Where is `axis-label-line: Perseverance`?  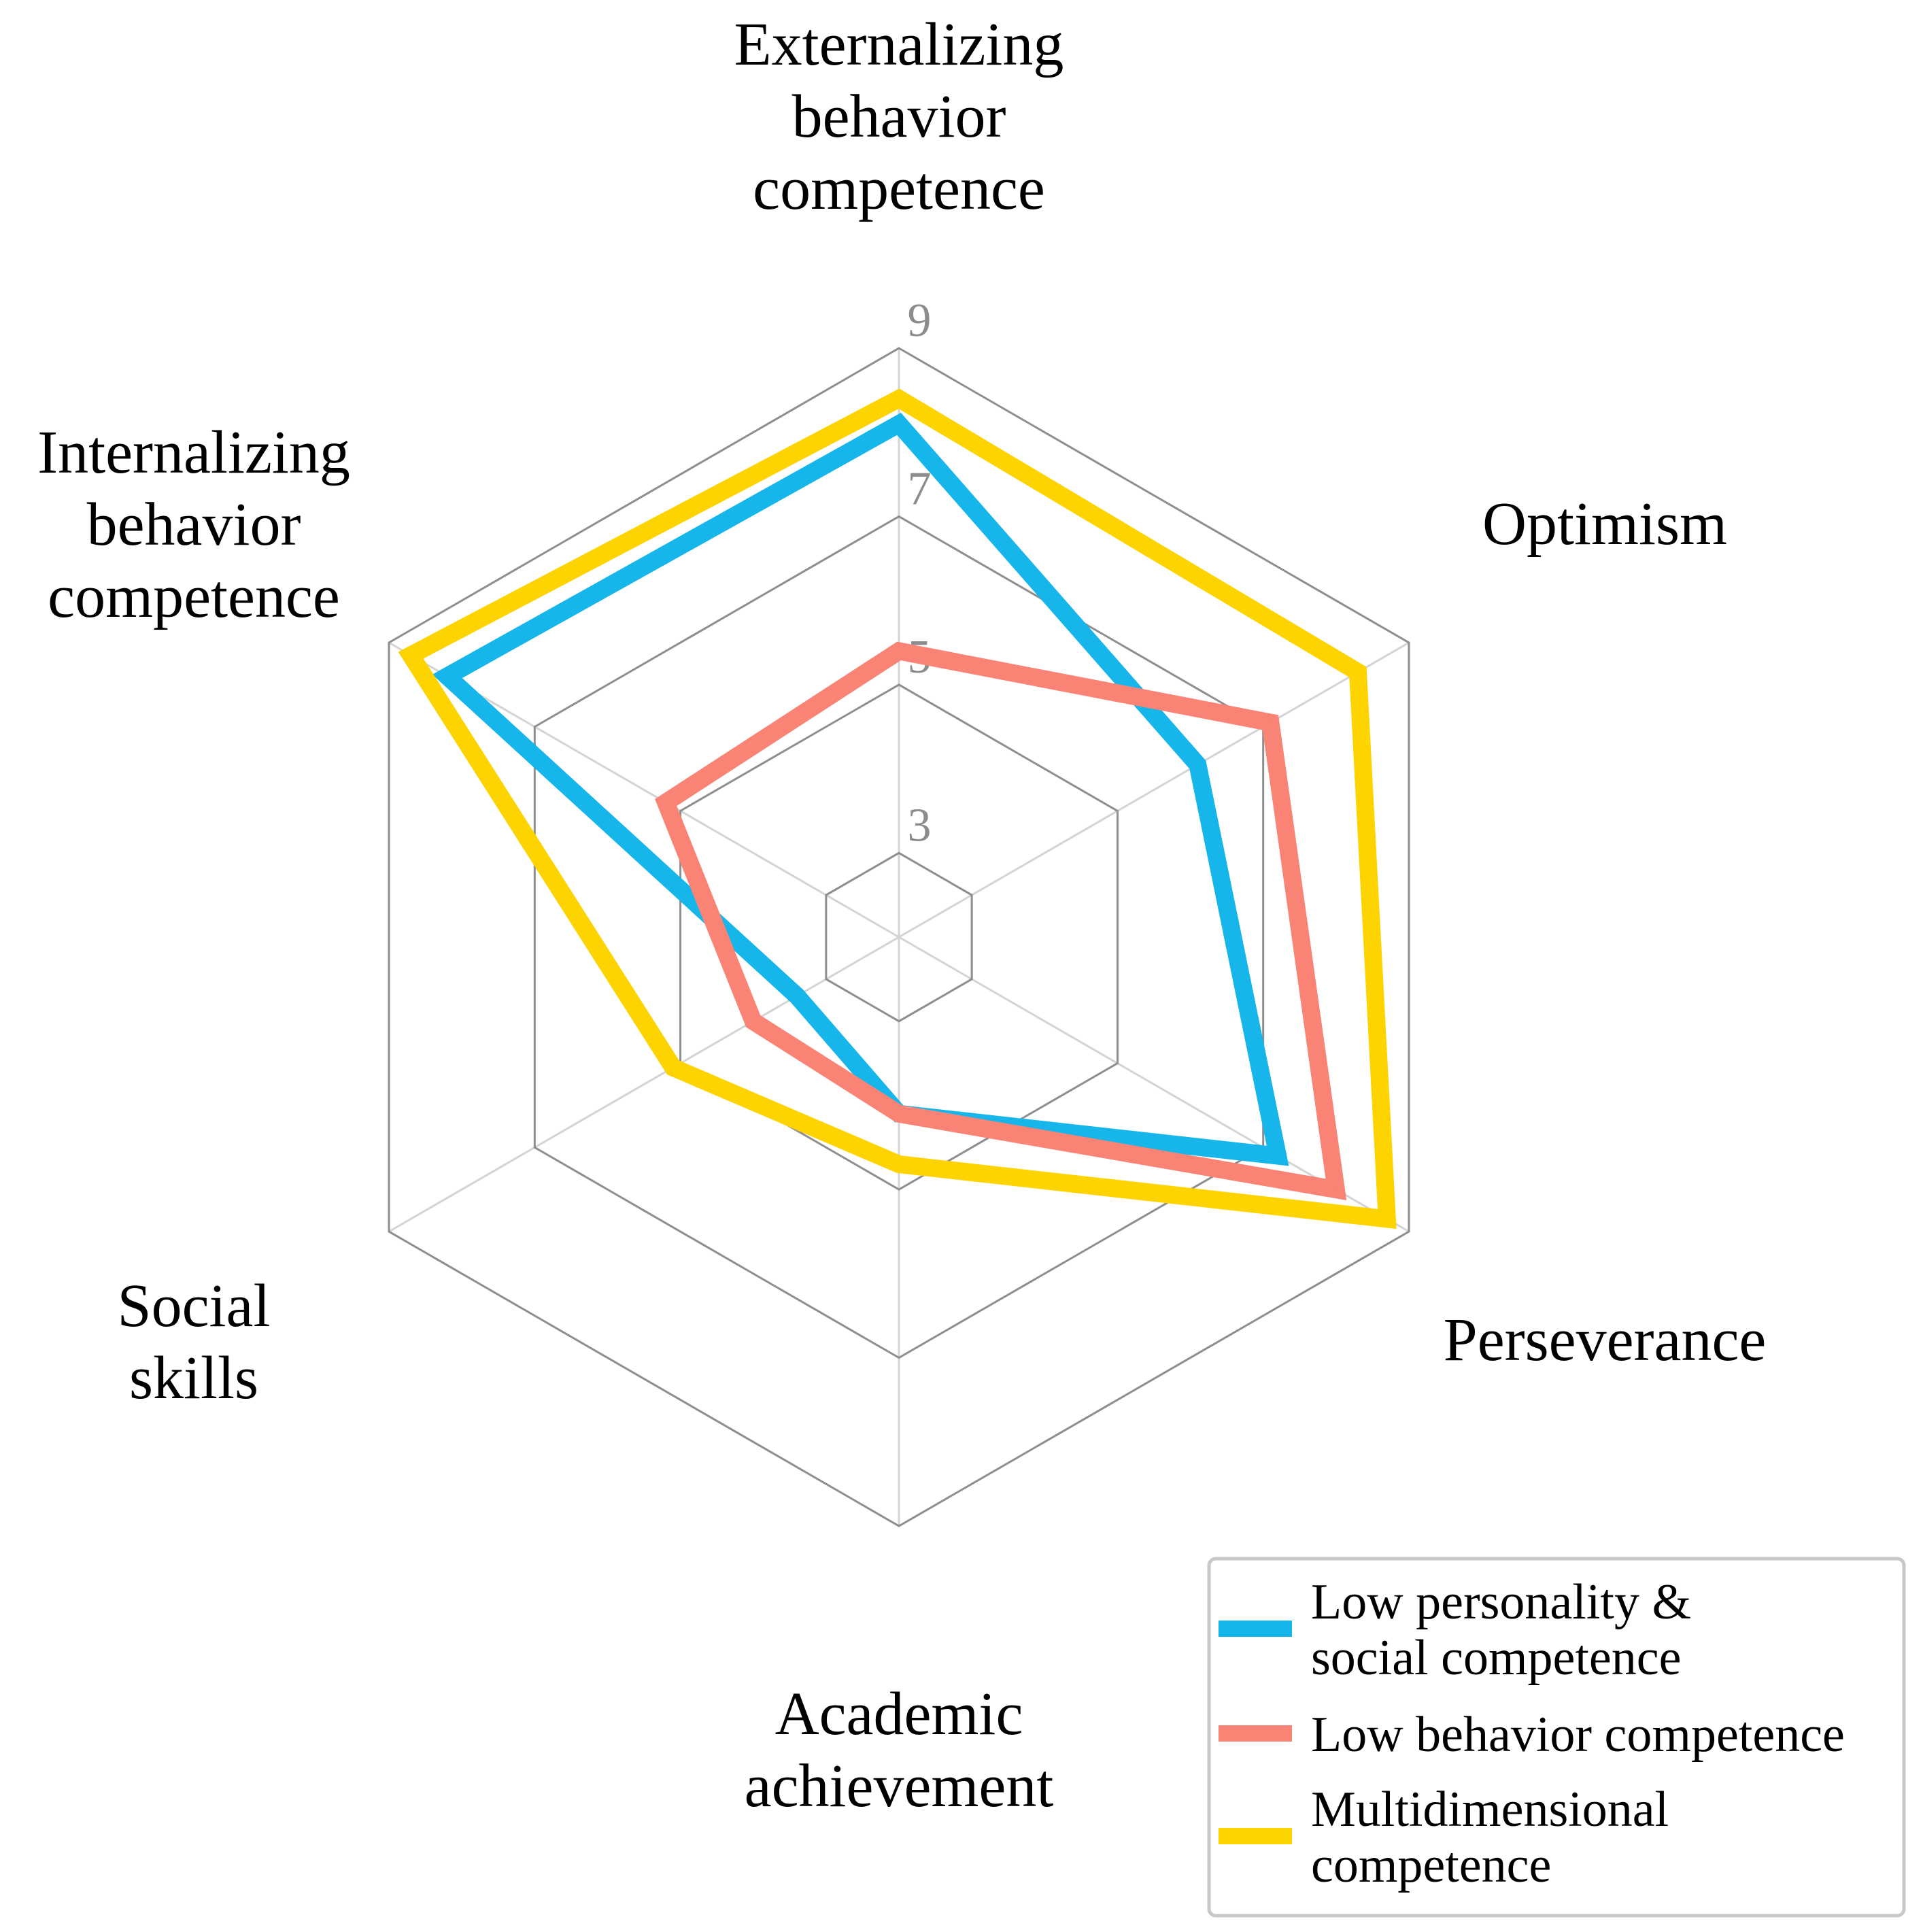
axis-label-line: Perseverance is located at coordinates (1605, 1340).